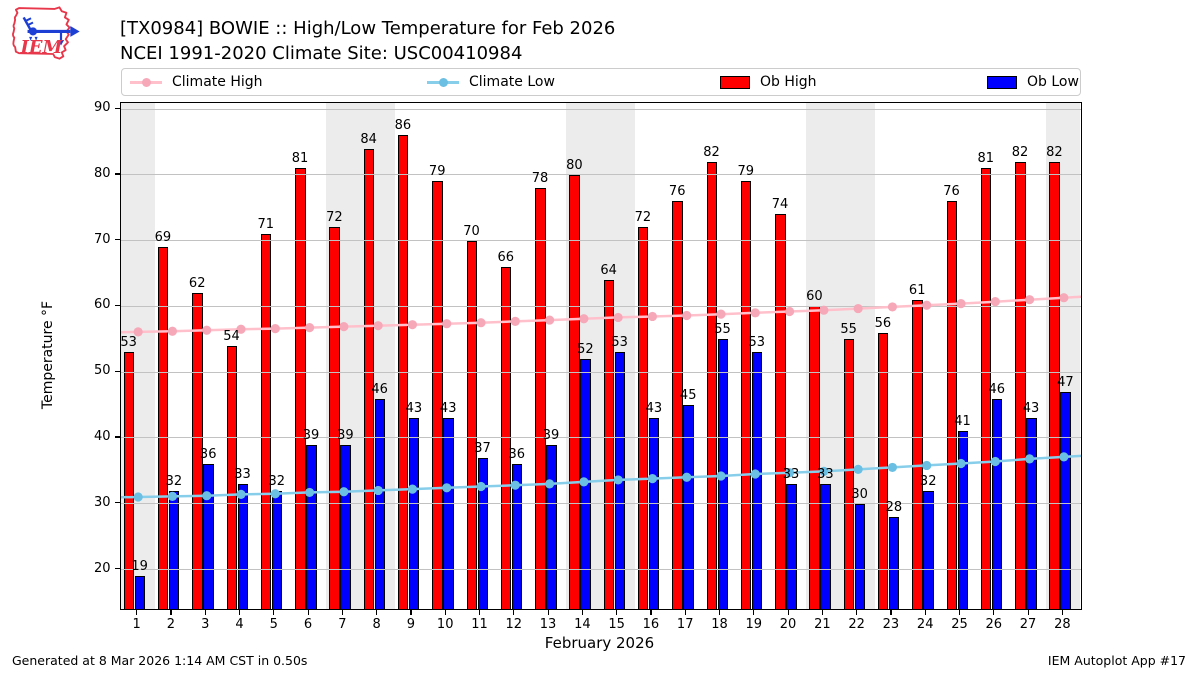 Image resolution: width=1200 pixels, height=675 pixels. What do you see at coordinates (746, 172) in the screenshot?
I see `ob-high-label-day-19: 79` at bounding box center [746, 172].